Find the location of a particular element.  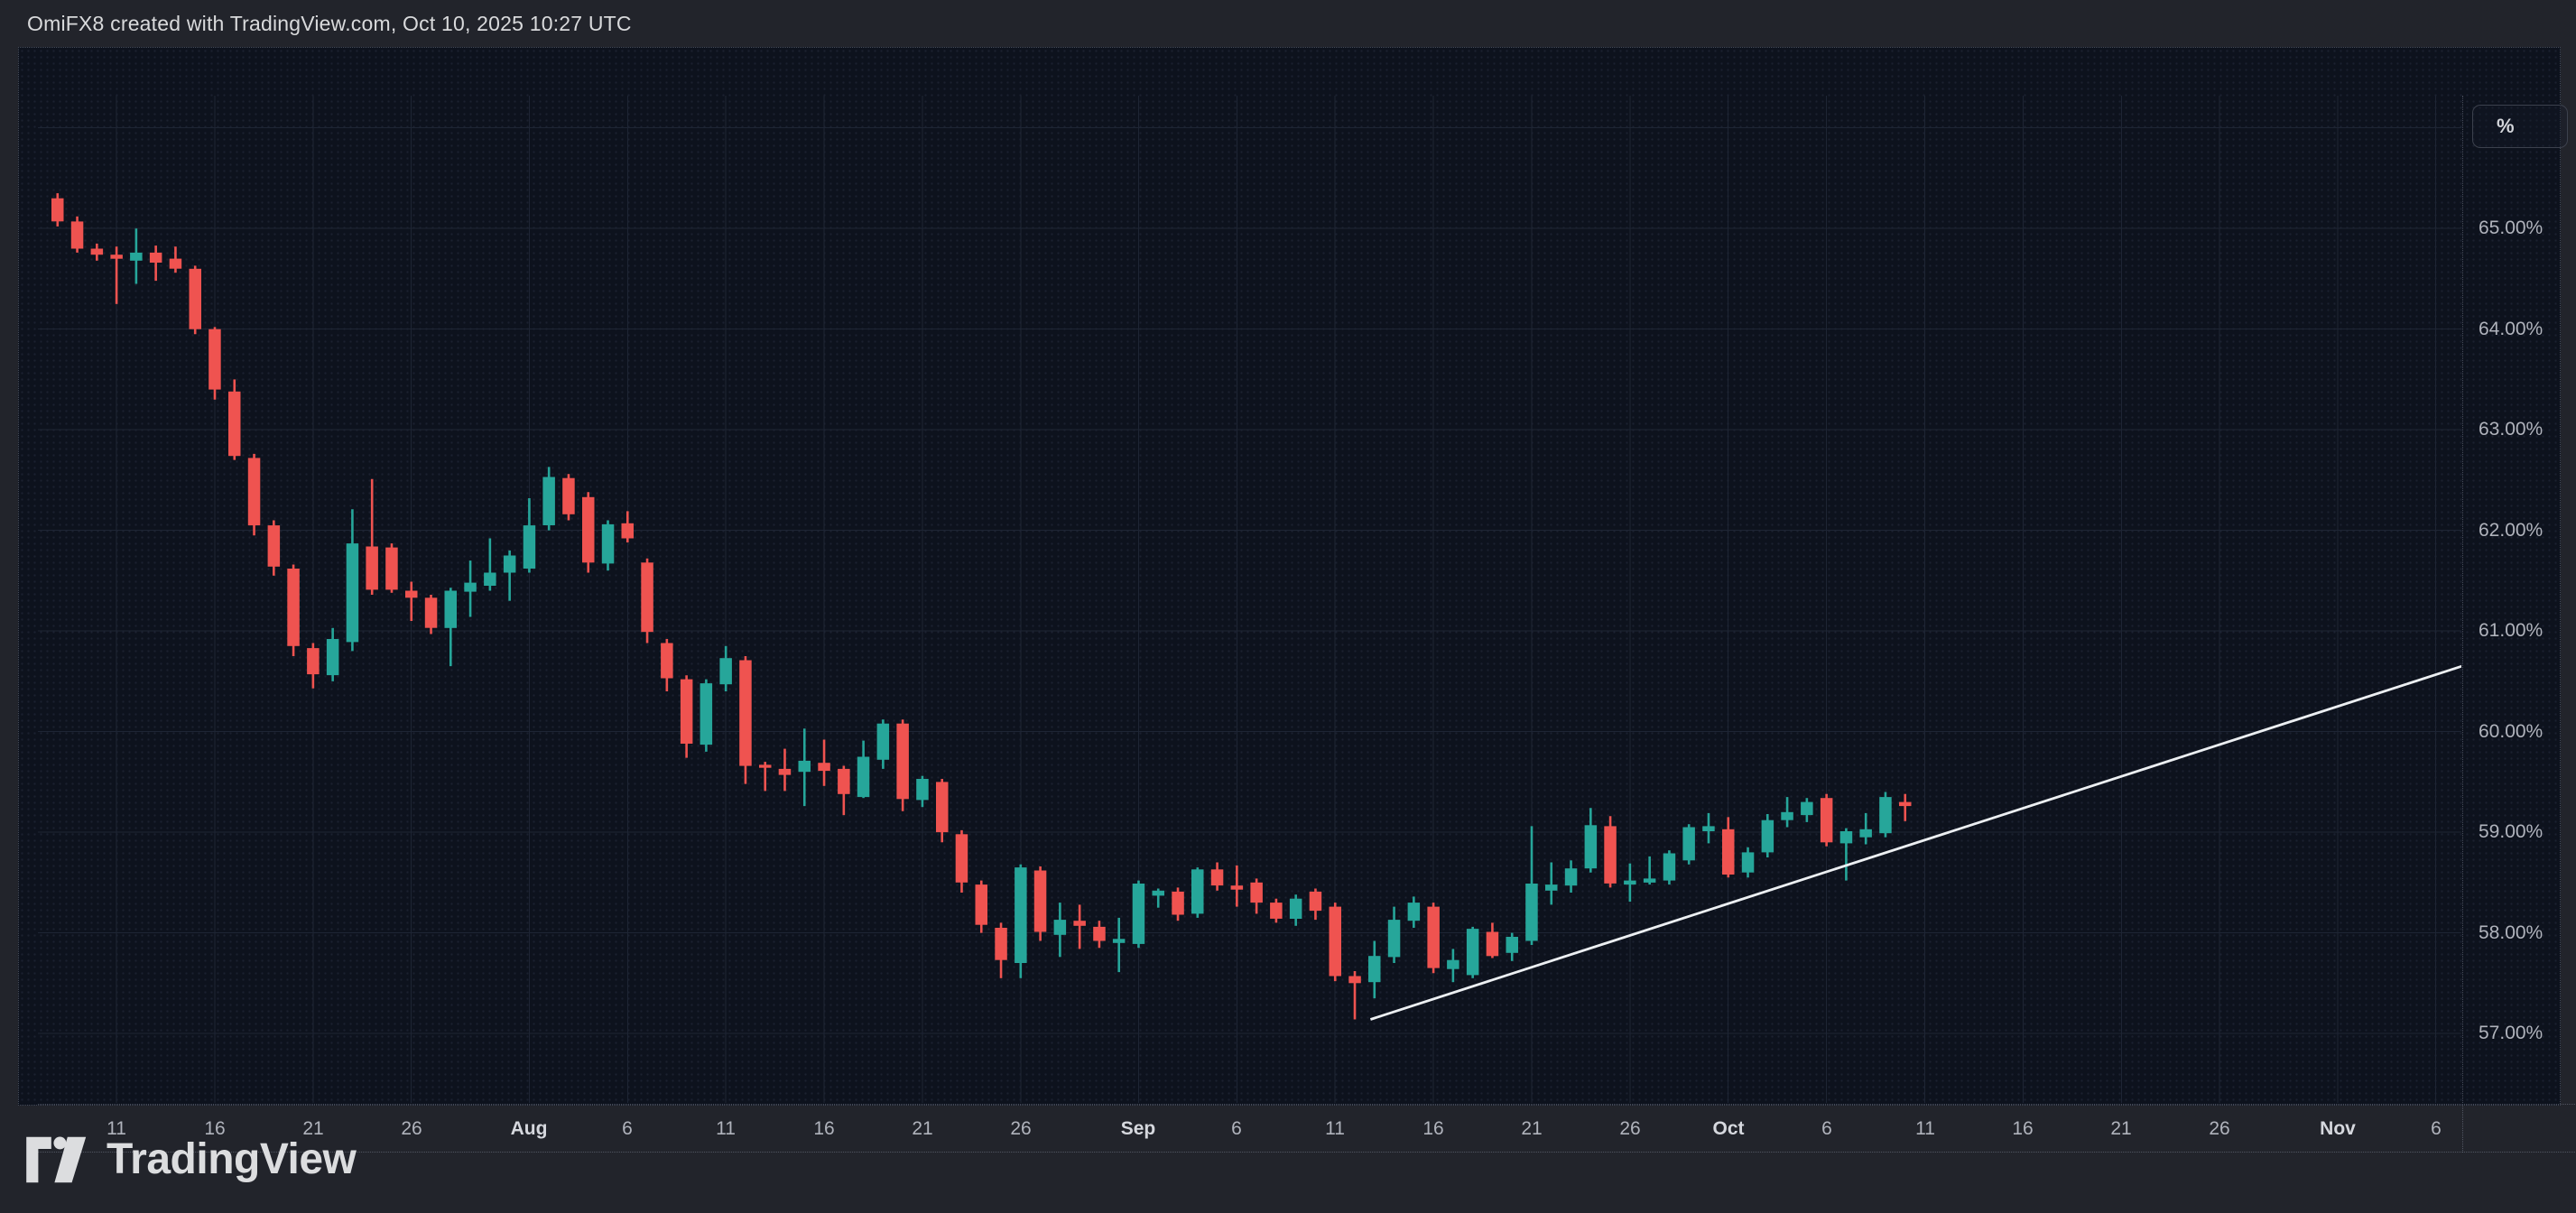

price-unit-label: % is located at coordinates (2506, 126).